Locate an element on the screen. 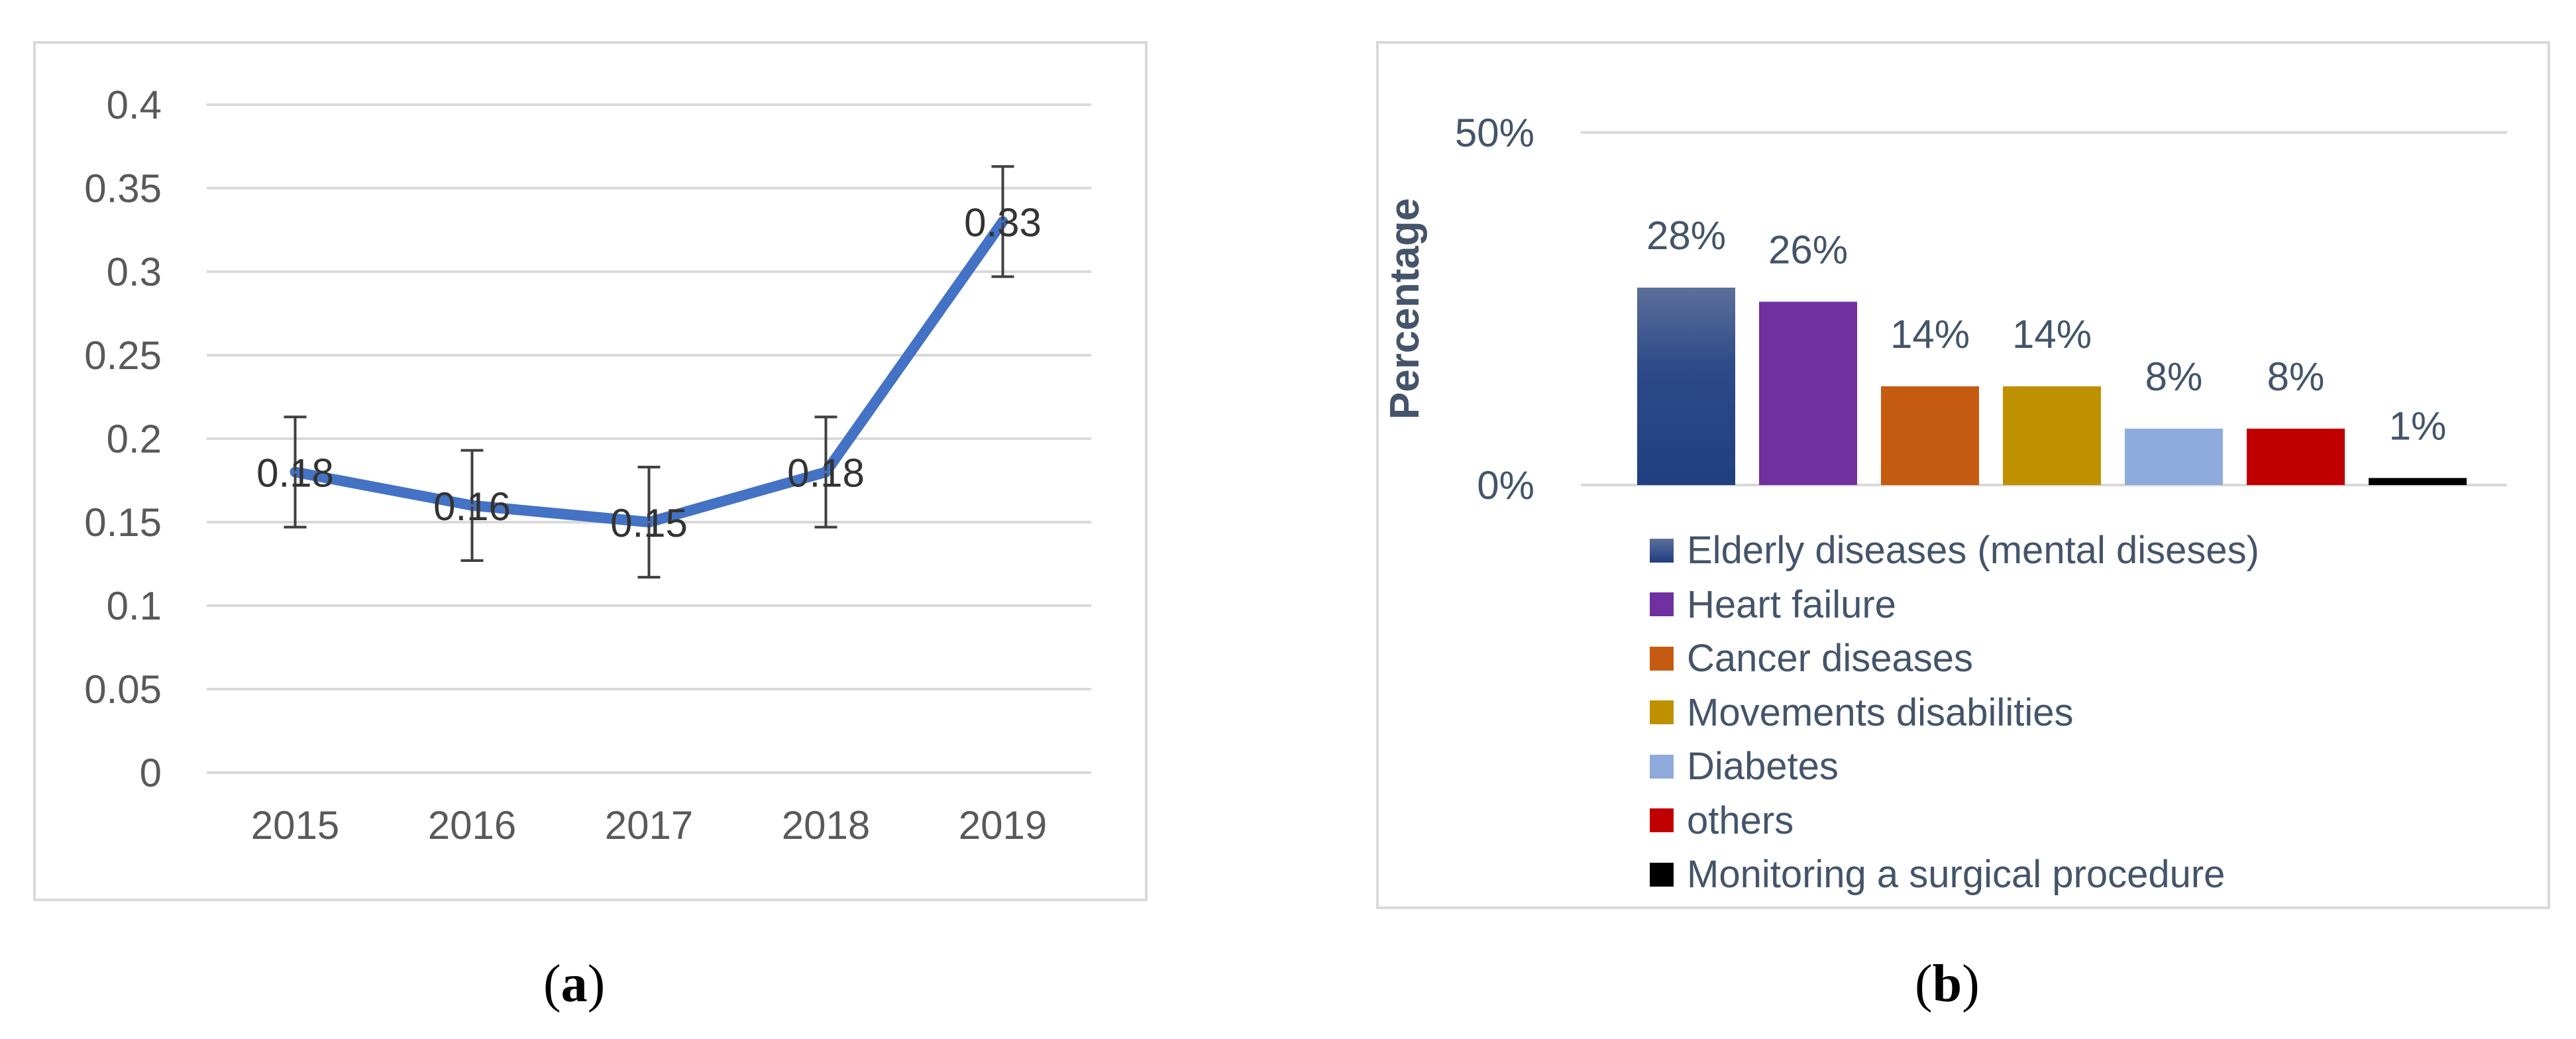 This screenshot has width=2576, height=1039. y-tick-label: 0.35 is located at coordinates (123, 188).